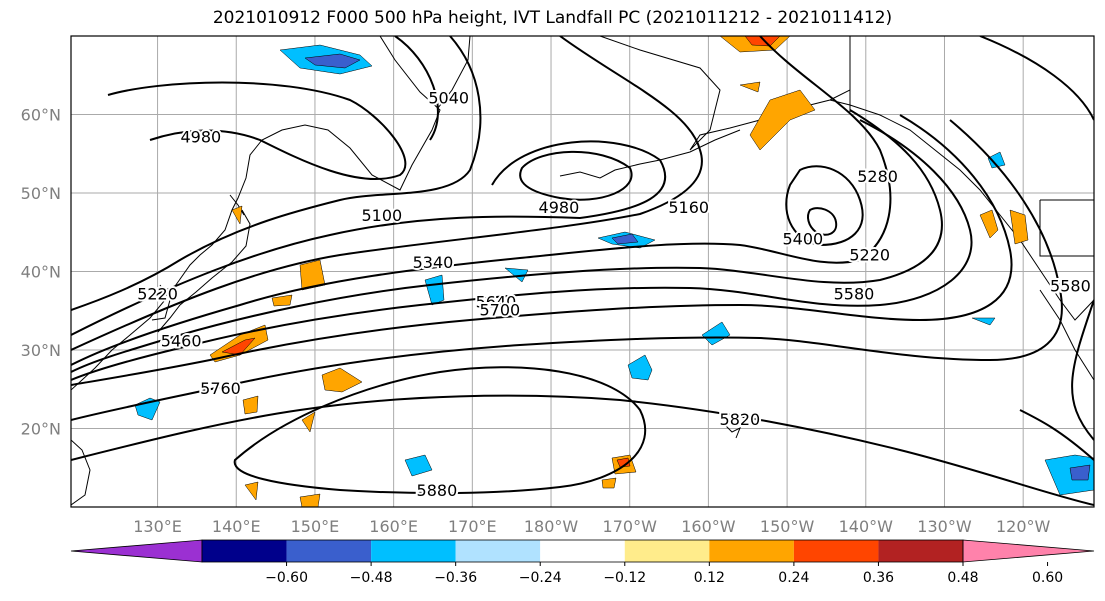 Image resolution: width=1105 pixels, height=601 pixels. Describe the element at coordinates (688, 207) in the screenshot. I see `contour-label: 5160` at that location.